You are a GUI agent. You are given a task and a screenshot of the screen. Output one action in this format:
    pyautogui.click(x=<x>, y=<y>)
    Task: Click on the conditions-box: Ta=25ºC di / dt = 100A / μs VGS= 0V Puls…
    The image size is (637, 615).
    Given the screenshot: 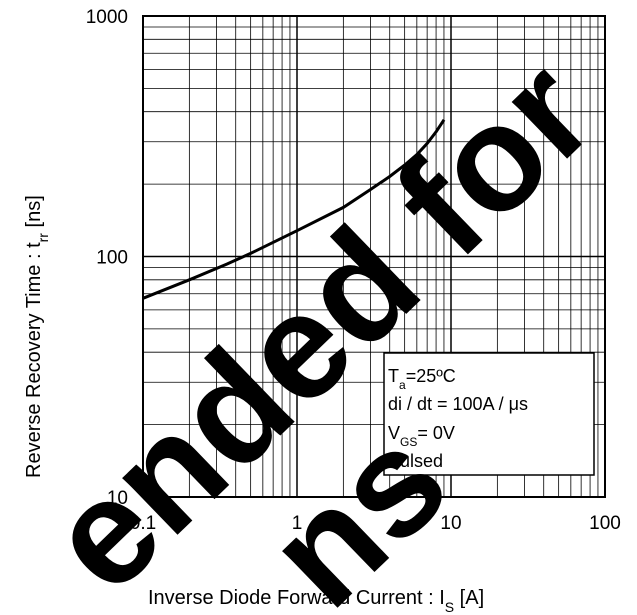 What is the action you would take?
    pyautogui.click(x=489, y=414)
    